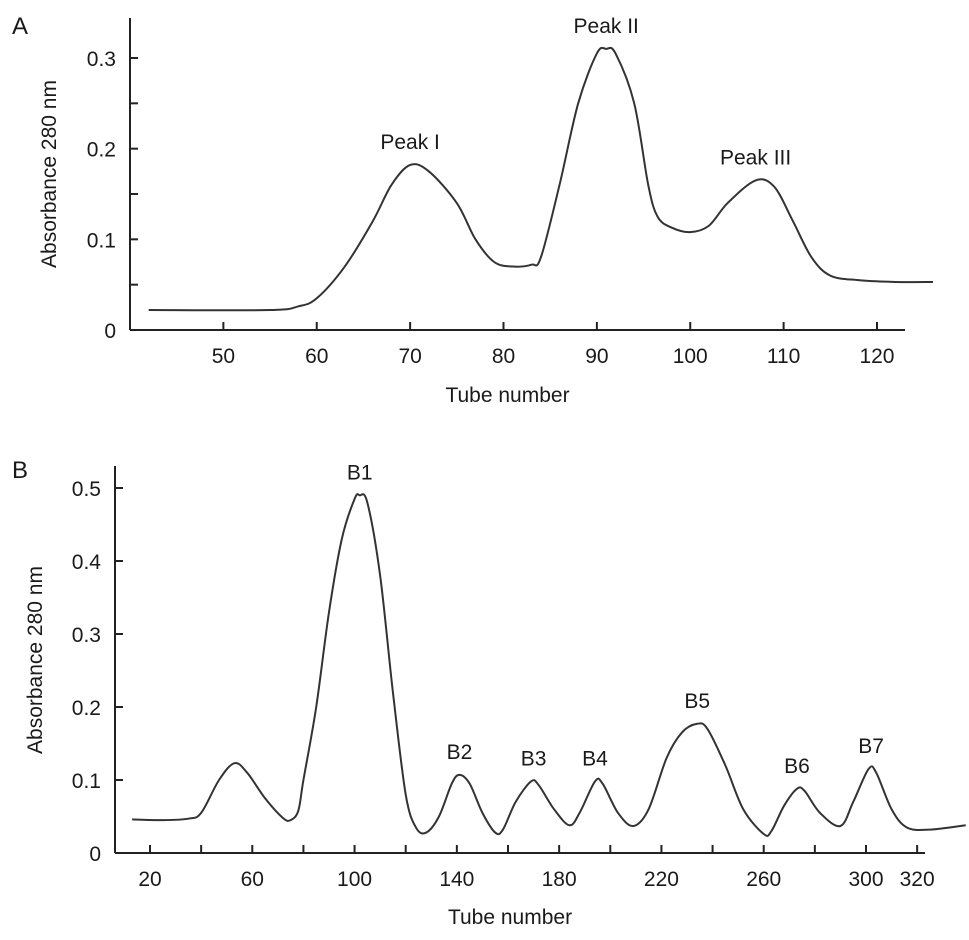  Describe the element at coordinates (917, 879) in the screenshot. I see `x-tick-label: 320` at that location.